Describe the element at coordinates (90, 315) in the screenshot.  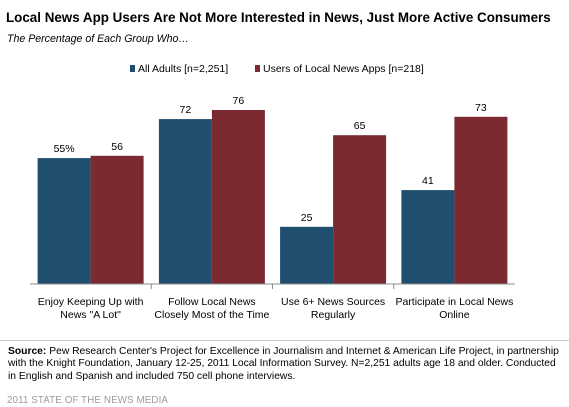
I see `category-label: News "A Lot"` at that location.